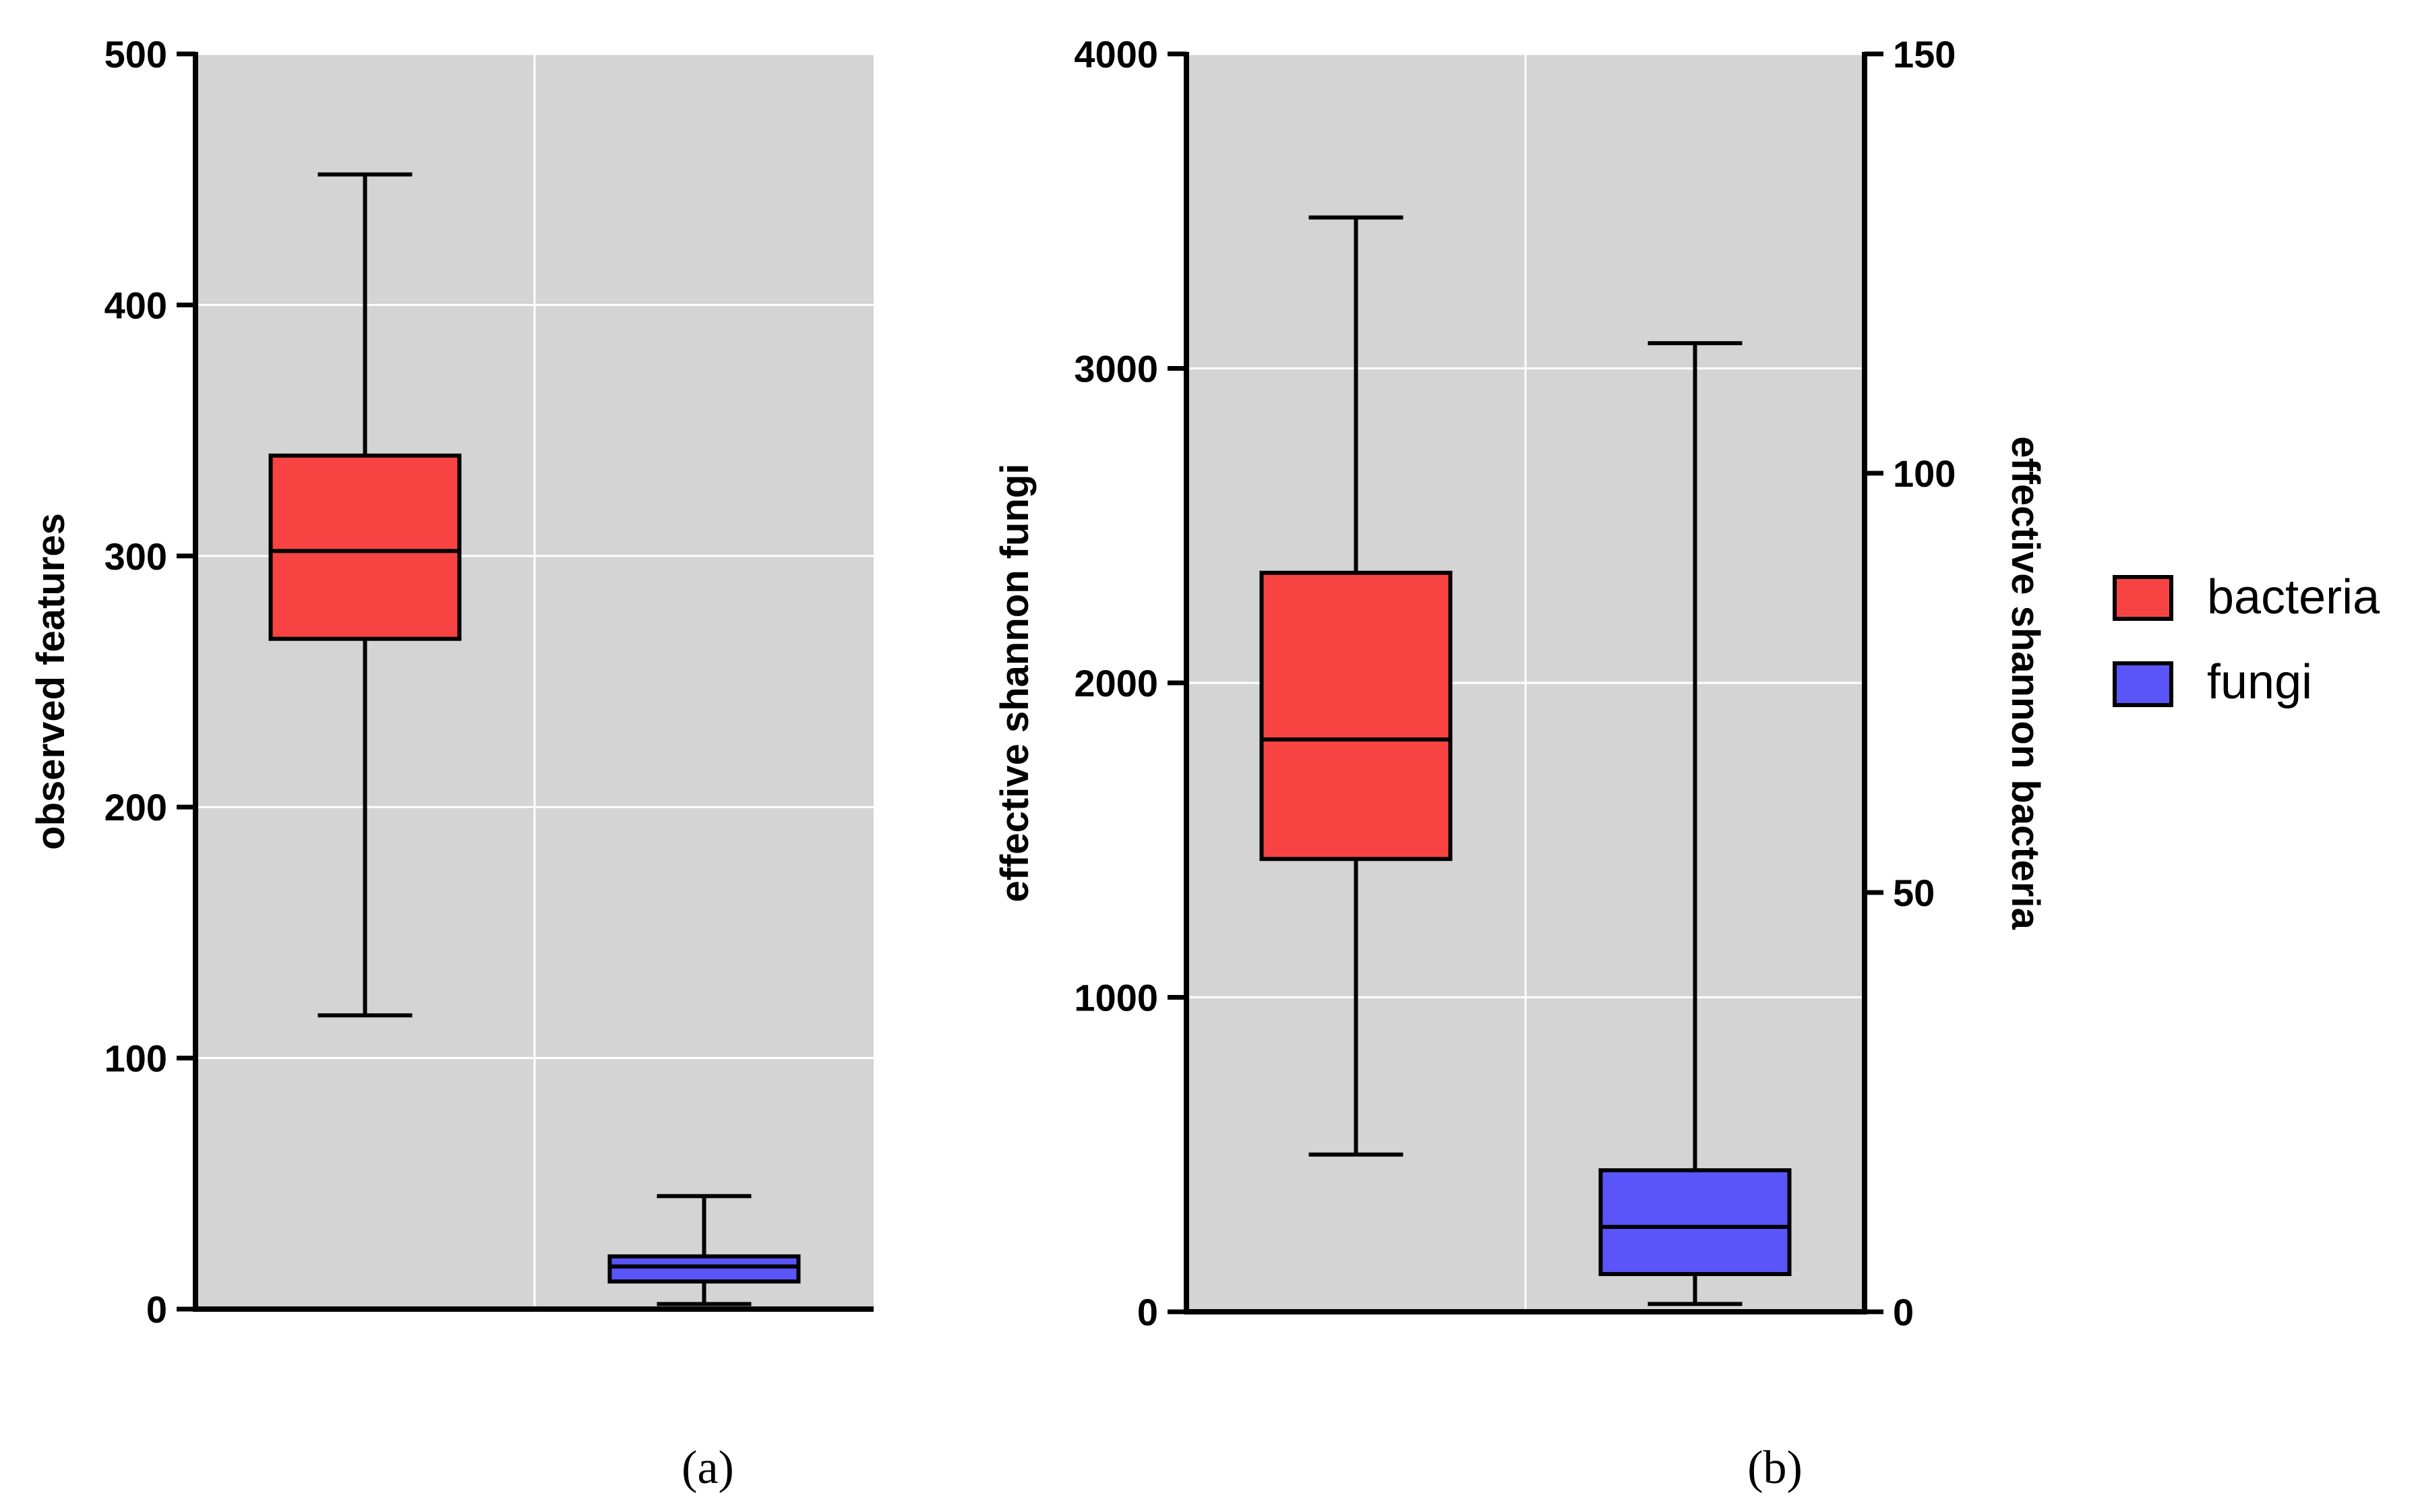 This screenshot has width=2418, height=1512. What do you see at coordinates (135, 305) in the screenshot?
I see `y-tick-label: 400` at bounding box center [135, 305].